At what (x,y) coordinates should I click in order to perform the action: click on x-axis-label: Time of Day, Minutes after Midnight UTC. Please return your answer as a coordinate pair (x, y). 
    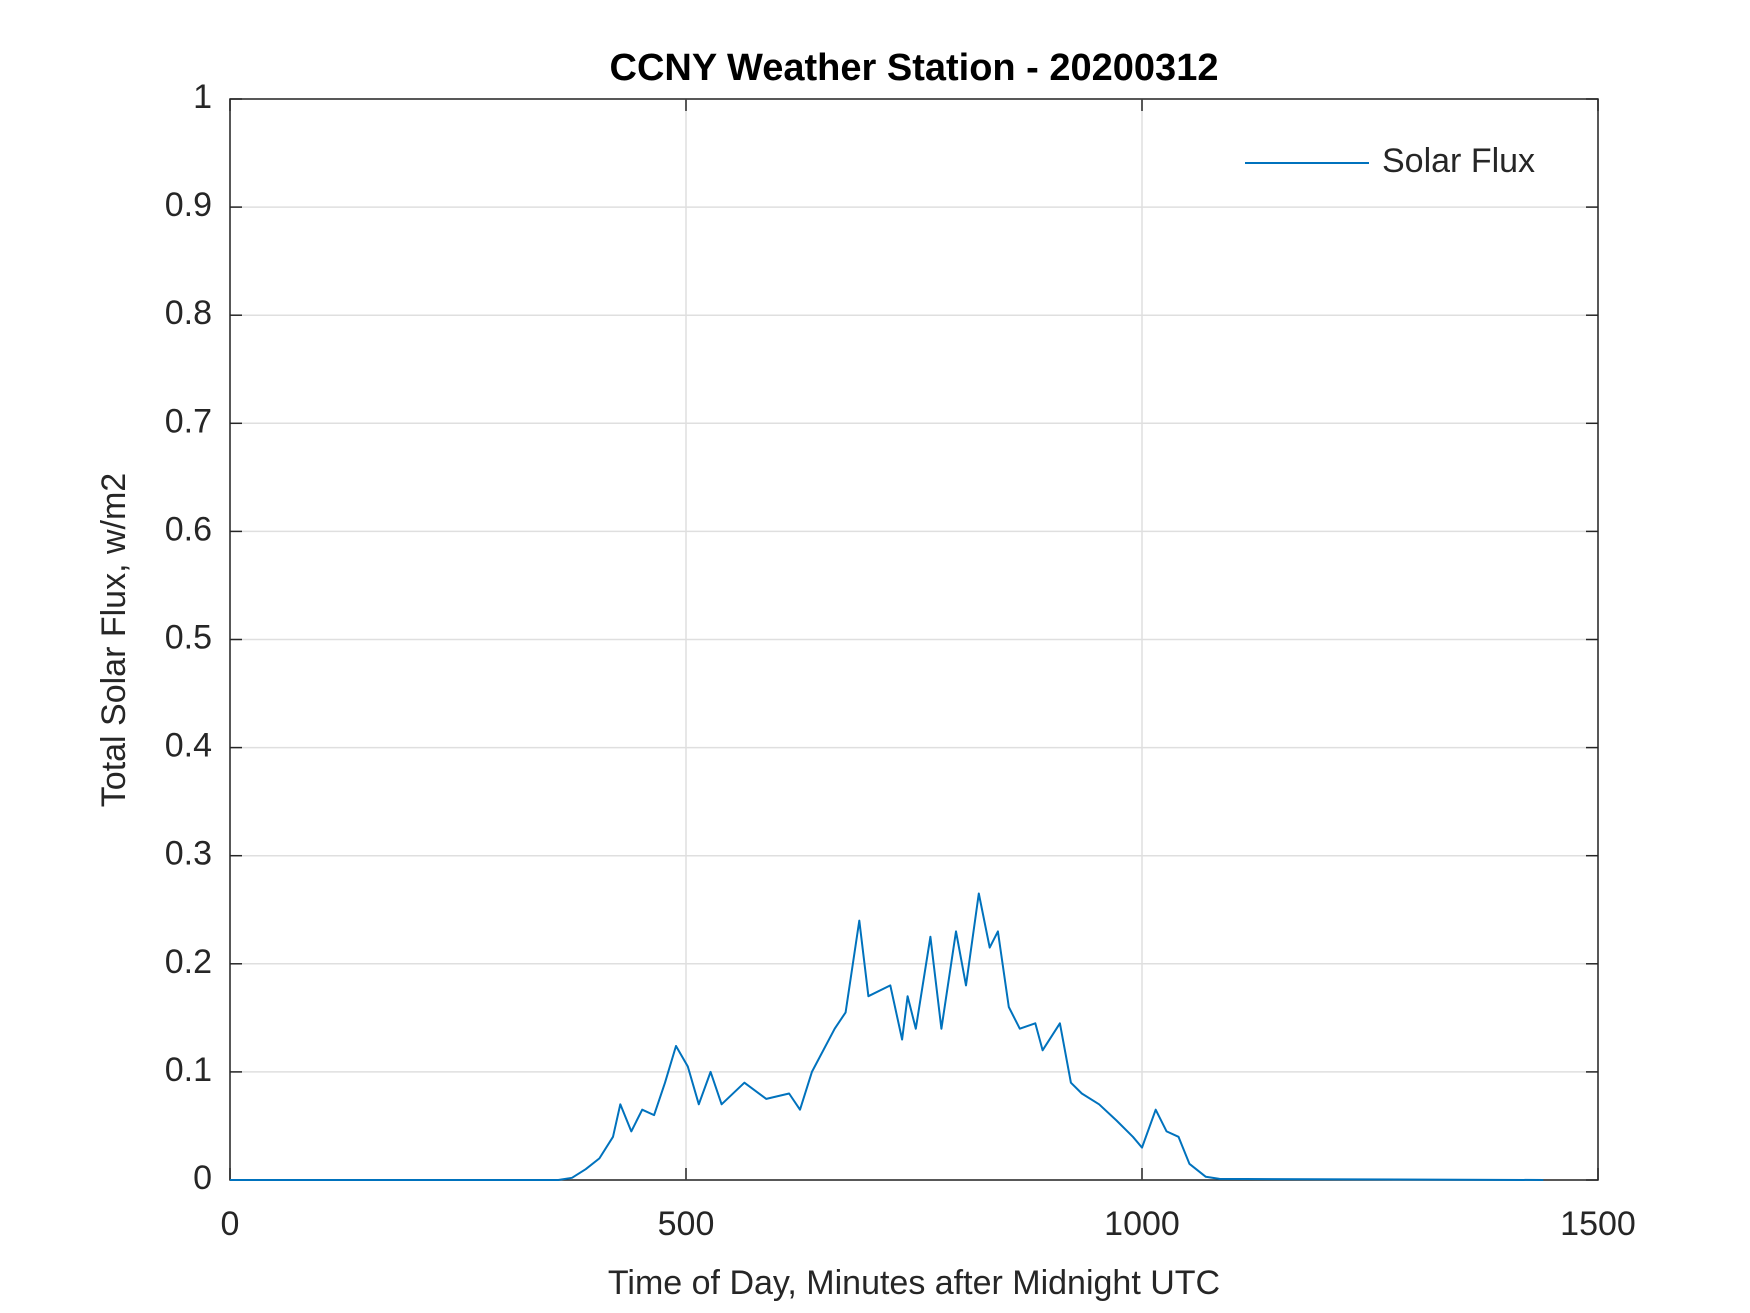
    Looking at the image, I should click on (914, 1283).